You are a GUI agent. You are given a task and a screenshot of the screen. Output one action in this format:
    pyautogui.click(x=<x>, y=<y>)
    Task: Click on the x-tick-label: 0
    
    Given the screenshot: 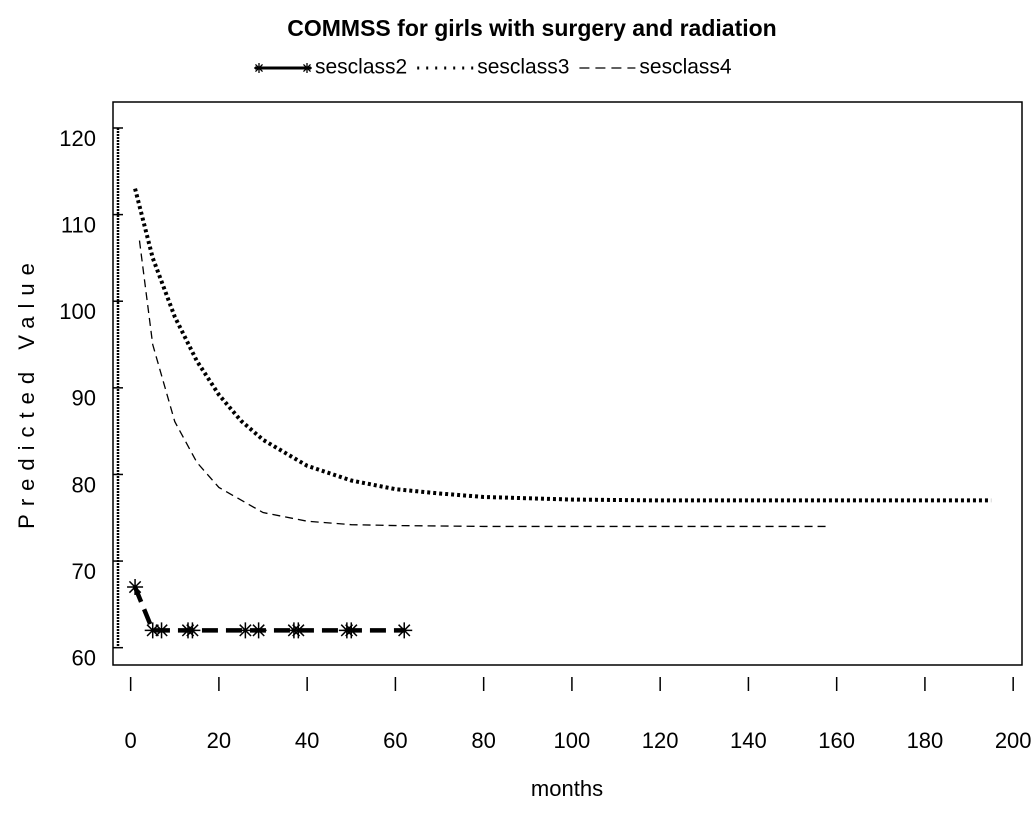 What is the action you would take?
    pyautogui.click(x=131, y=740)
    